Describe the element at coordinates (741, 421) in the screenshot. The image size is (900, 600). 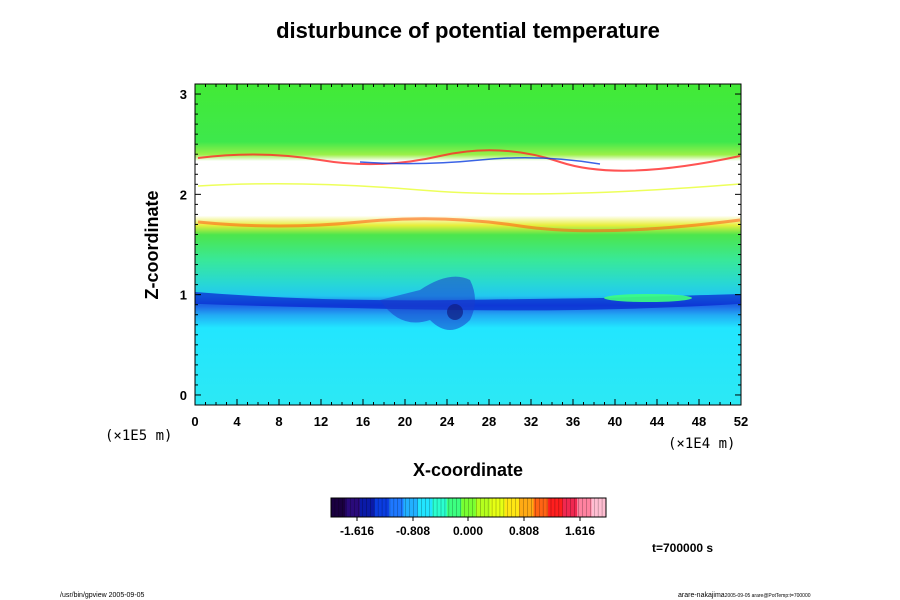
I see `x-tick-label: 52` at that location.